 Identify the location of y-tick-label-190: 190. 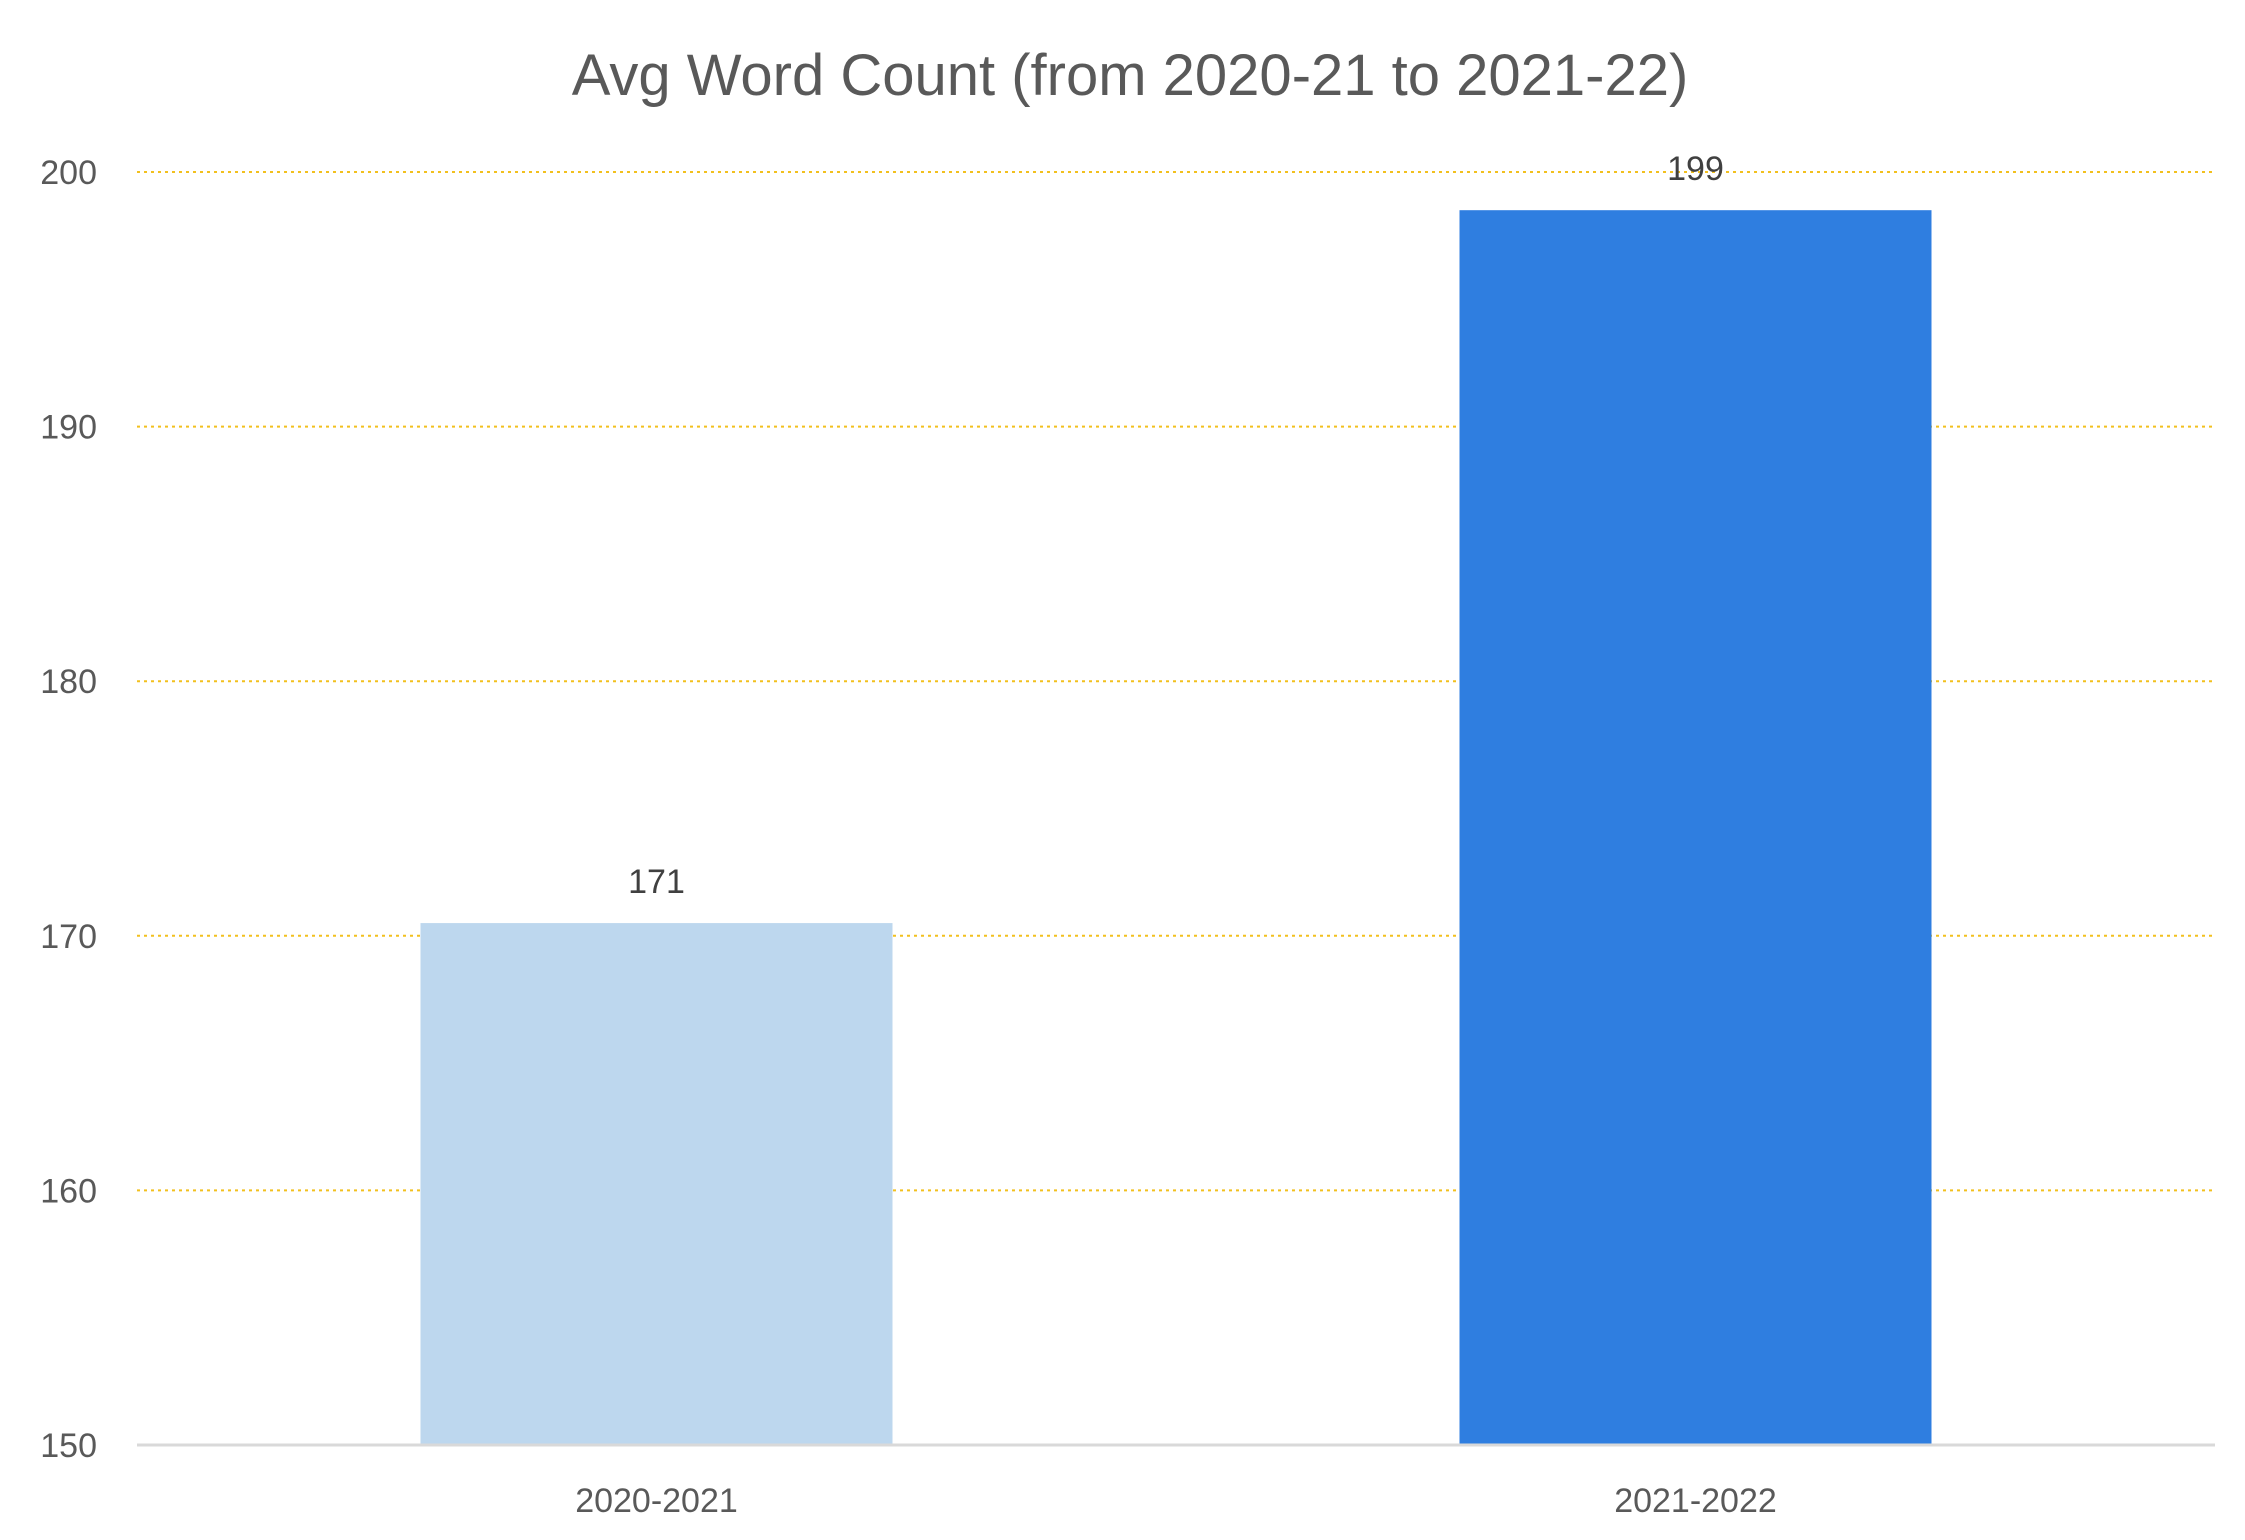
(68, 428).